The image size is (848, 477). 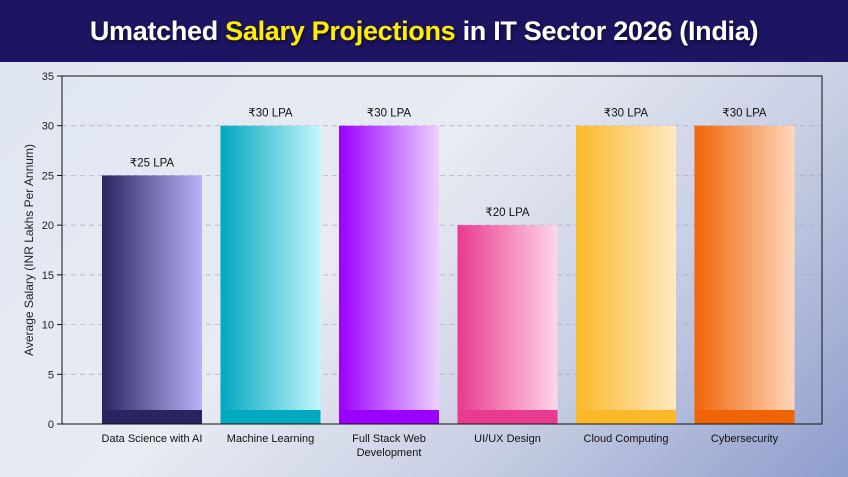 What do you see at coordinates (51, 425) in the screenshot?
I see `y-tick-label: 0` at bounding box center [51, 425].